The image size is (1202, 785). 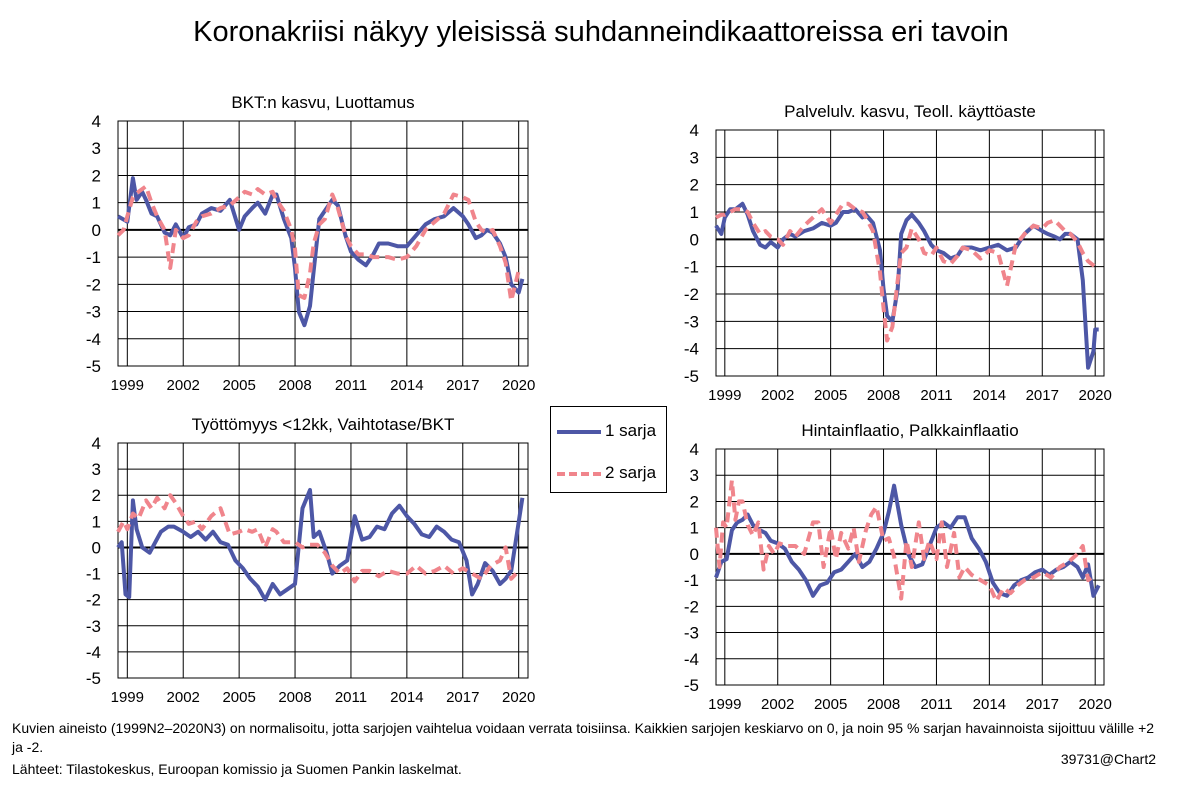 I want to click on legend-item-series1: 1 sarja, so click(x=609, y=431).